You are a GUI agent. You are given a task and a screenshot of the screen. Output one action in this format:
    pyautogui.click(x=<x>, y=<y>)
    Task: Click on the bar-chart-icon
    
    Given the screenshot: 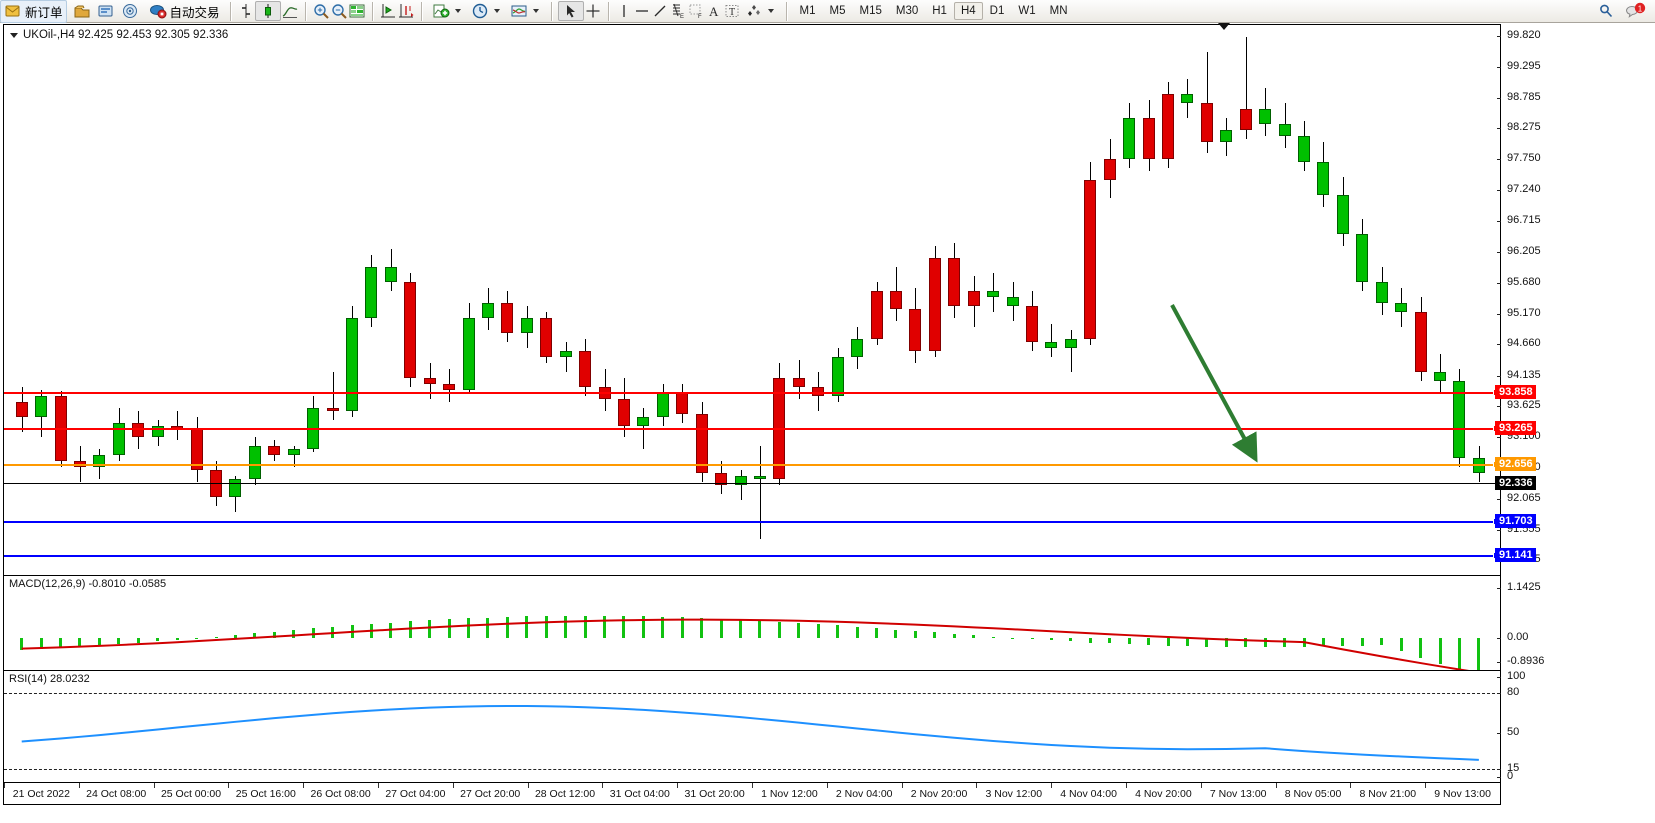 What is the action you would take?
    pyautogui.click(x=246, y=11)
    